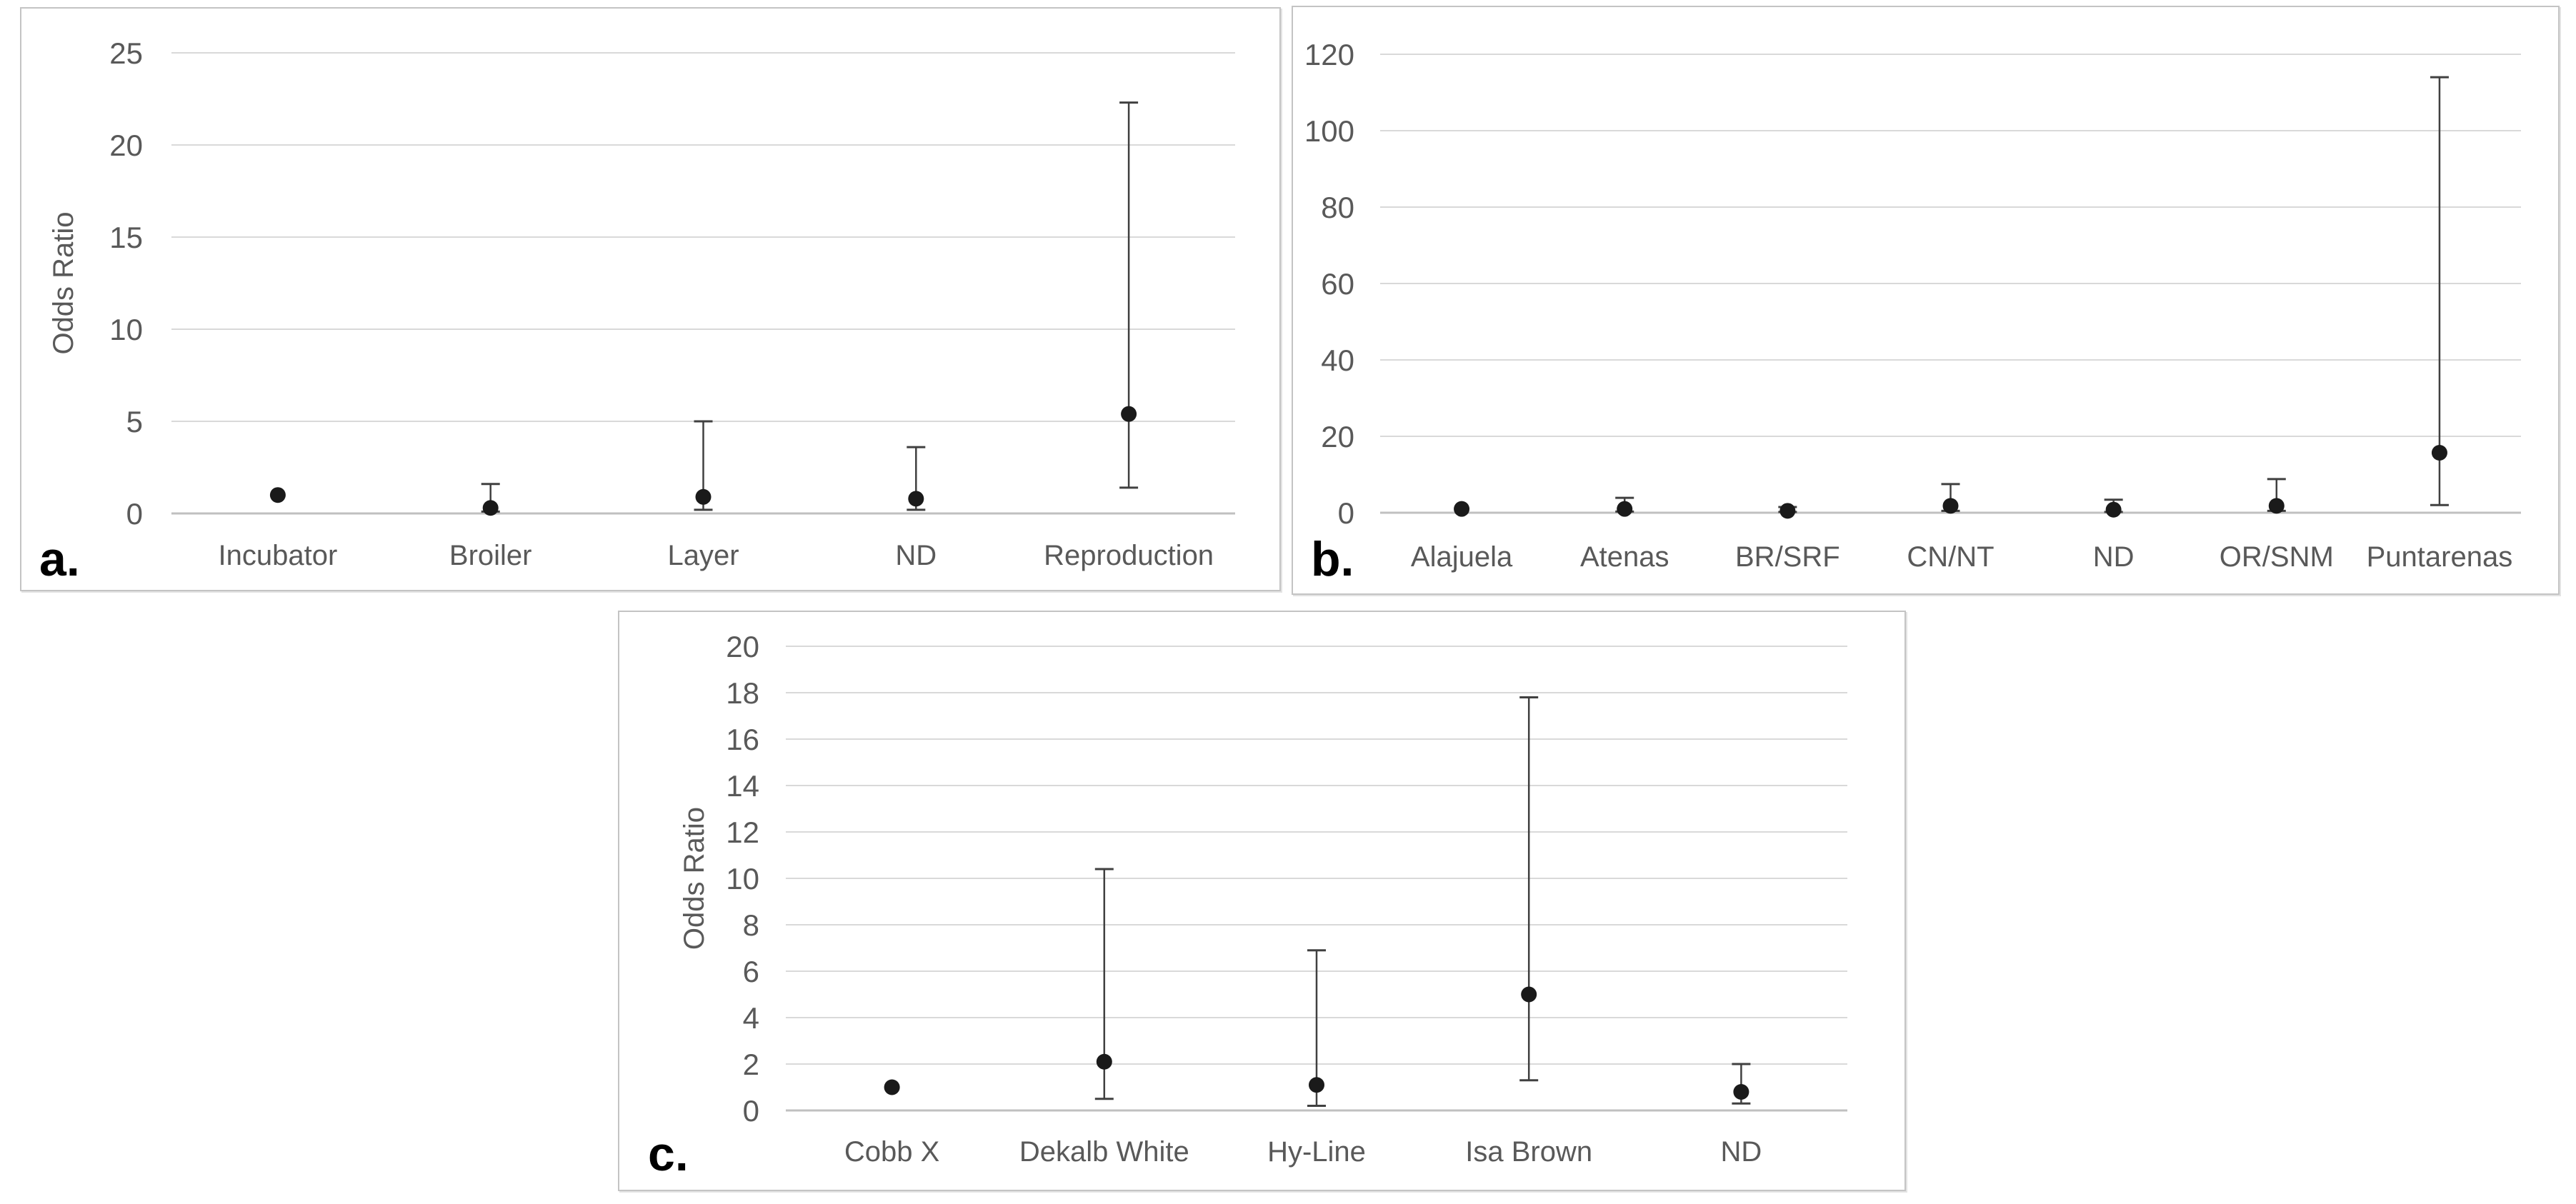  What do you see at coordinates (1329, 54) in the screenshot?
I see `y-tick-label: 120` at bounding box center [1329, 54].